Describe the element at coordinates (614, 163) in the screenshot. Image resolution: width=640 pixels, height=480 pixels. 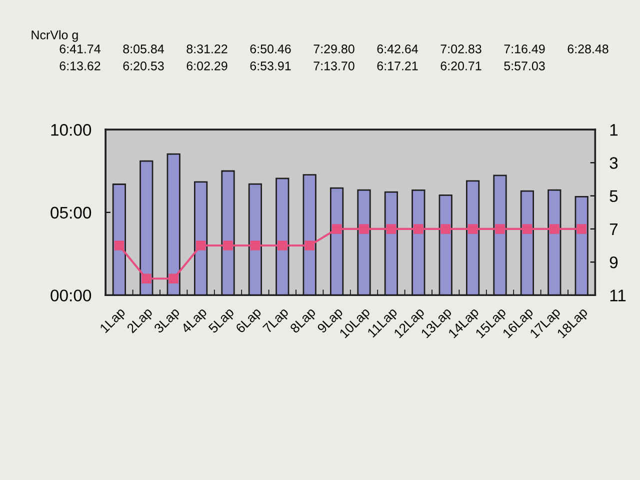
I see `y2-tick-label: 3` at that location.